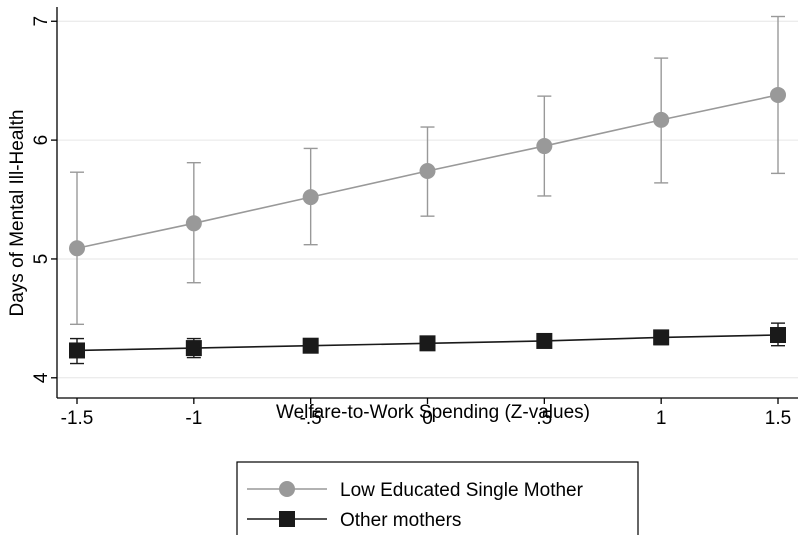 The image size is (806, 535). I want to click on x-tick-label: -.5, so click(311, 418).